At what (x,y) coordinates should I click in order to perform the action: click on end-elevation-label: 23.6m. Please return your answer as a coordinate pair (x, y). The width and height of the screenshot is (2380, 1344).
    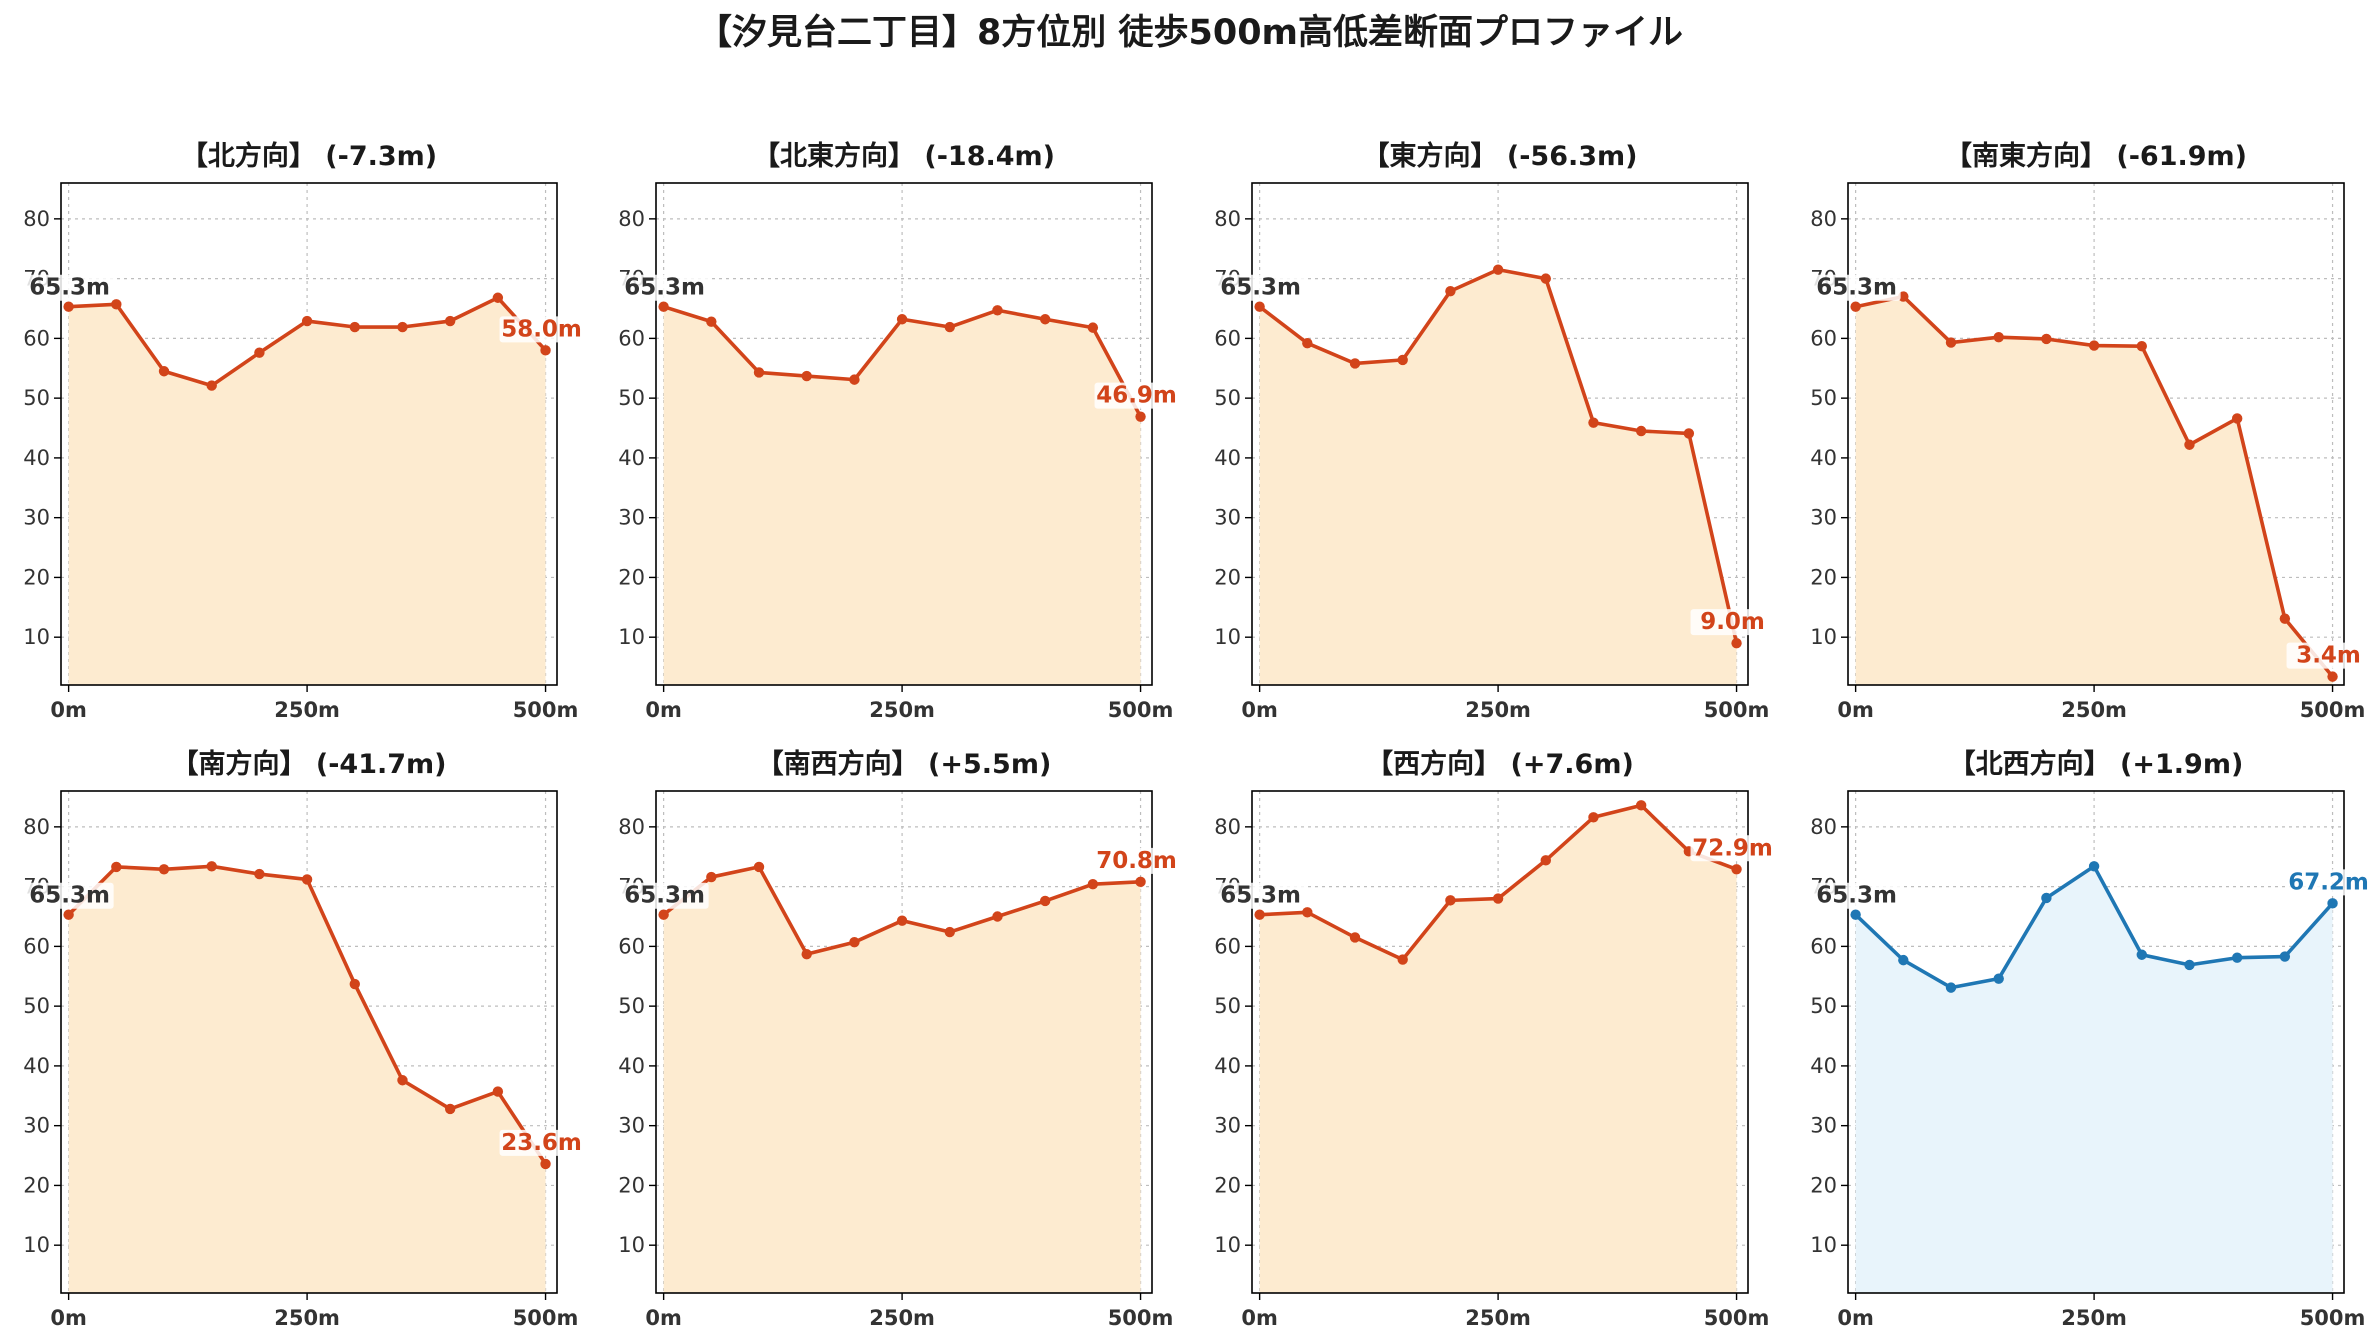
    Looking at the image, I should click on (541, 1143).